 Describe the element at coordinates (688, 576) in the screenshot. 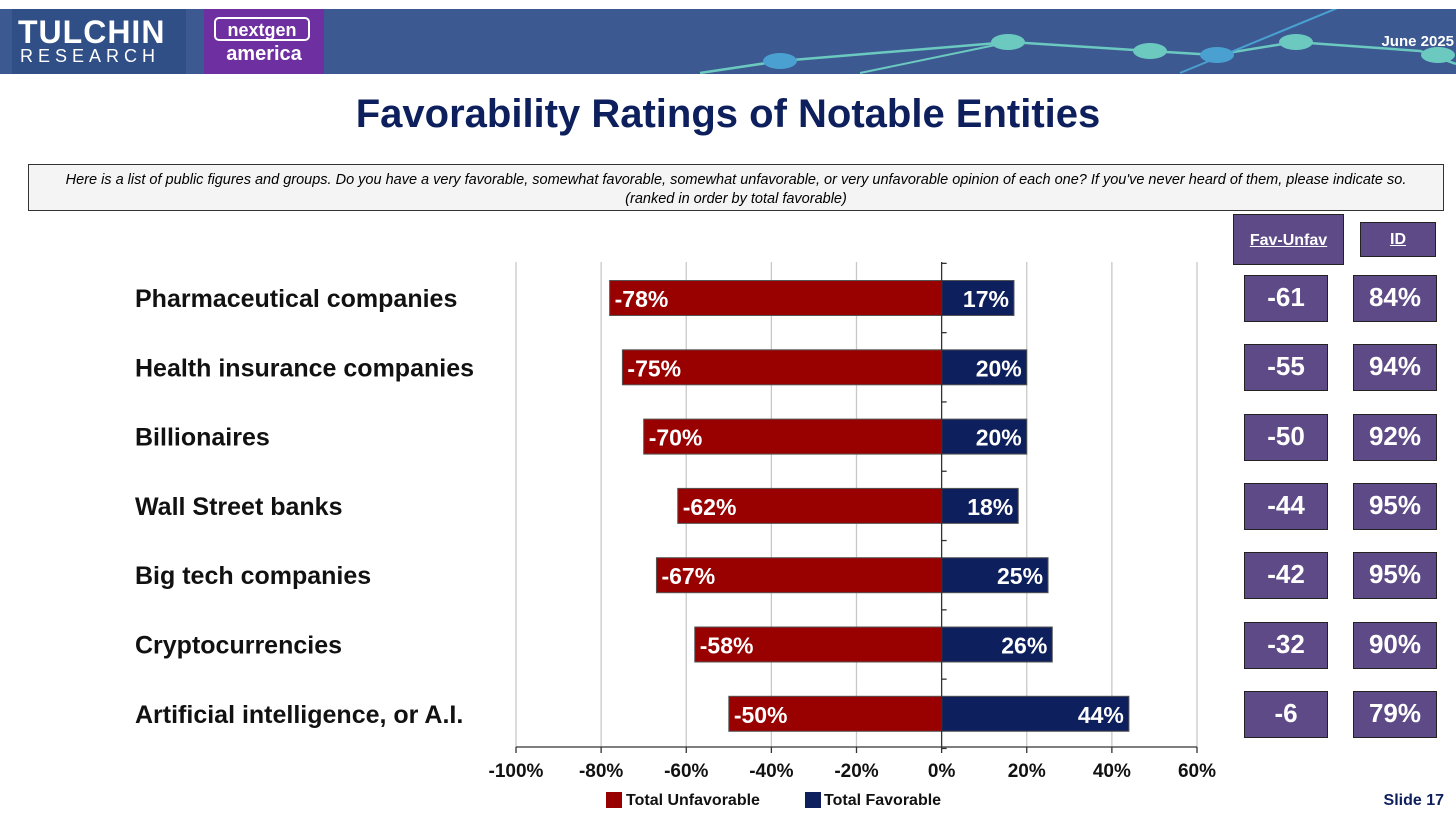

I see `unfavorable-data-label: -67%` at that location.